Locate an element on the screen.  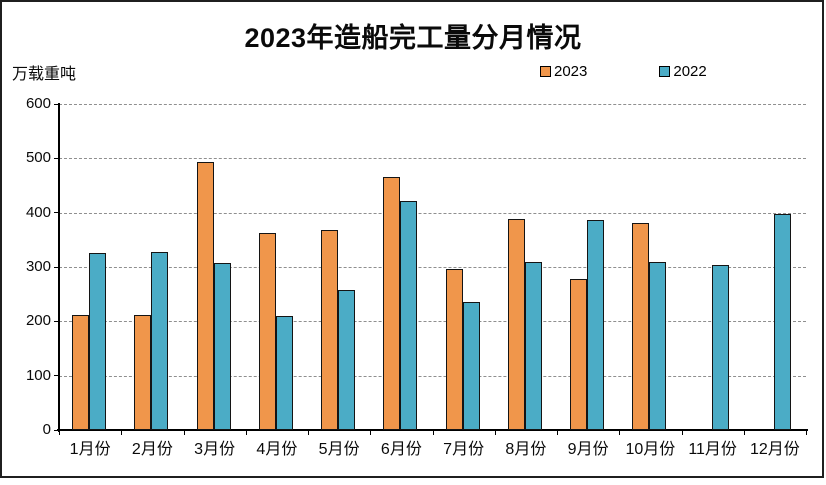
x-axis-category-label-3: 3月份 is located at coordinates (215, 449).